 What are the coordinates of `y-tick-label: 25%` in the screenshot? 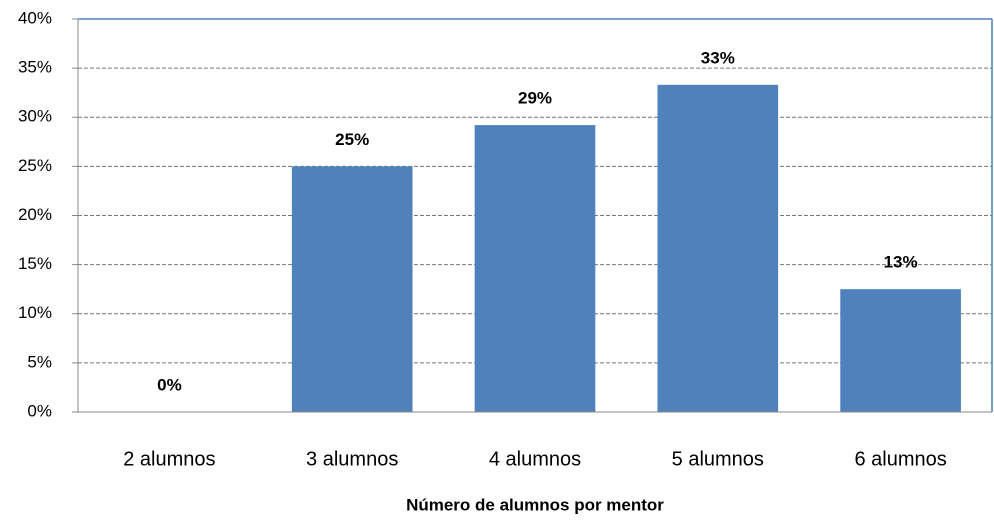 It's located at (35, 165).